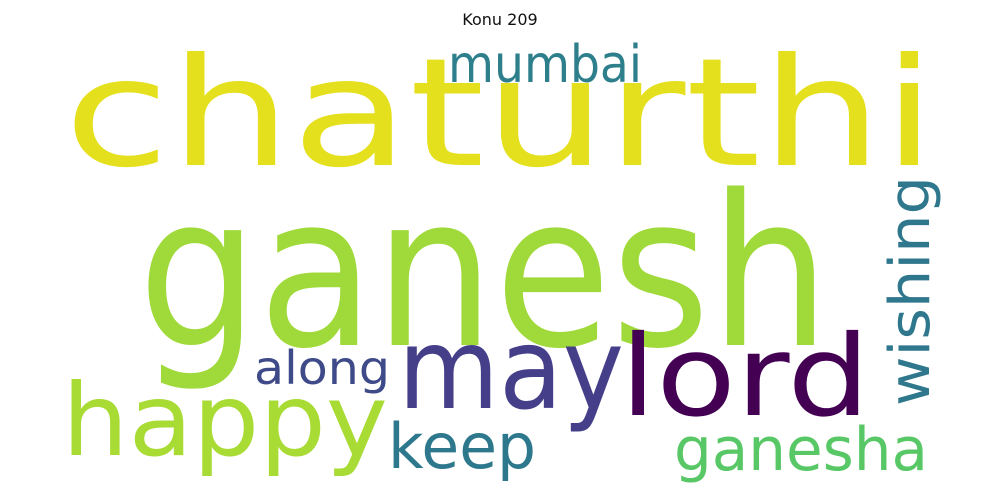  What do you see at coordinates (225, 420) in the screenshot?
I see `word-happy: happy` at bounding box center [225, 420].